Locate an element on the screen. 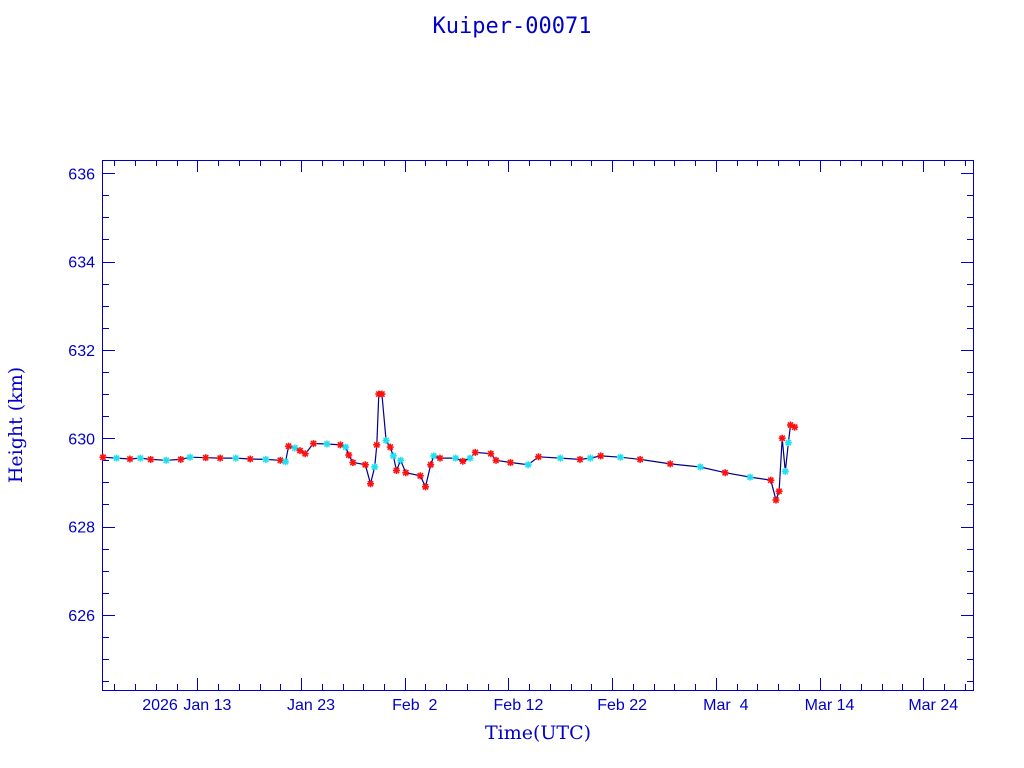  y-tick-label: 634 is located at coordinates (81, 263).